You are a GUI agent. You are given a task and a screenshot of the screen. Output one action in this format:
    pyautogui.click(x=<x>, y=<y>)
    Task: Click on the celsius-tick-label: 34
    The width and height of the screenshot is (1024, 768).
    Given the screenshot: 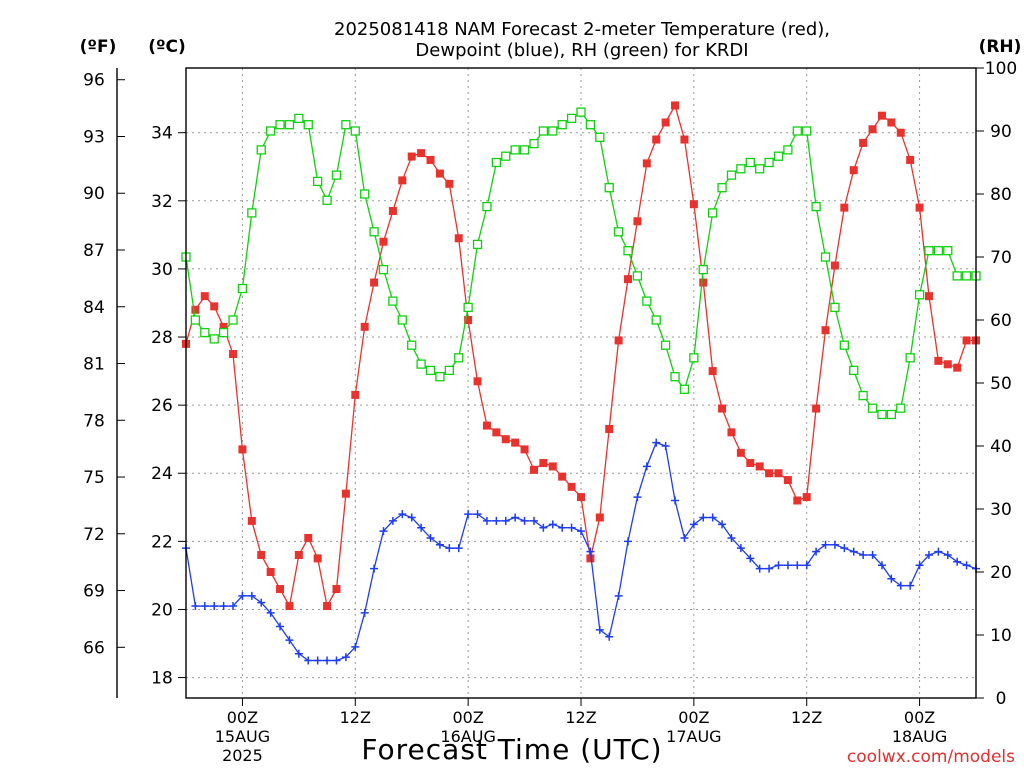 What is the action you would take?
    pyautogui.click(x=162, y=134)
    